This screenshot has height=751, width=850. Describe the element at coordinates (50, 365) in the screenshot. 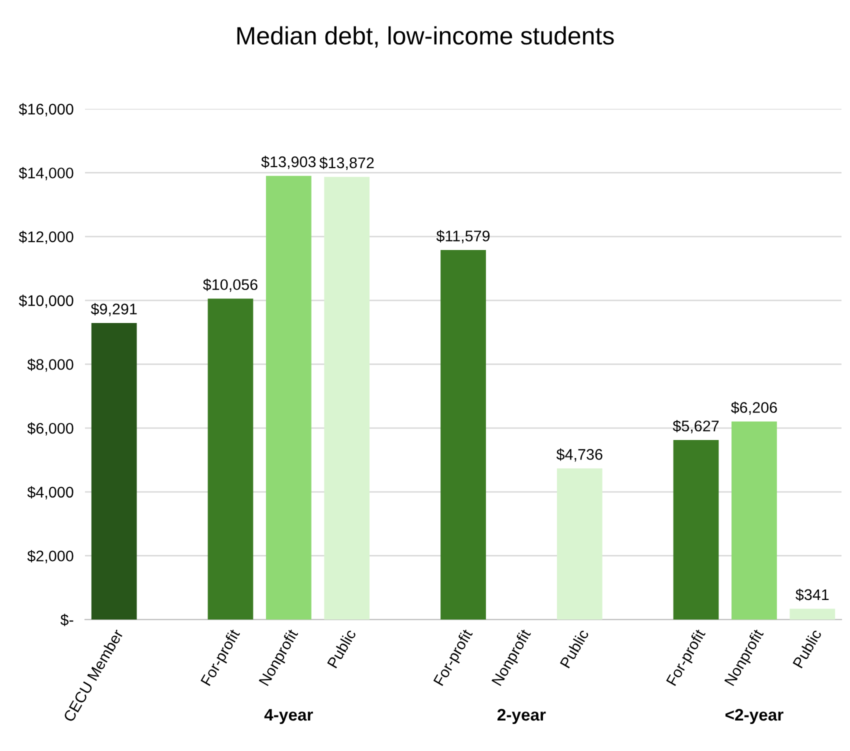

I see `y-tick-label: $8,000` at that location.